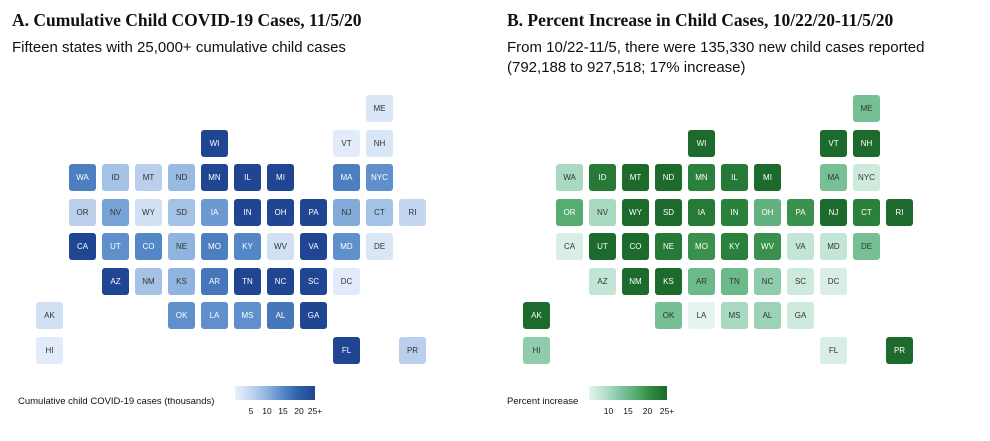 This screenshot has height=441, width=990. I want to click on state-tile-ca: CA, so click(82, 246).